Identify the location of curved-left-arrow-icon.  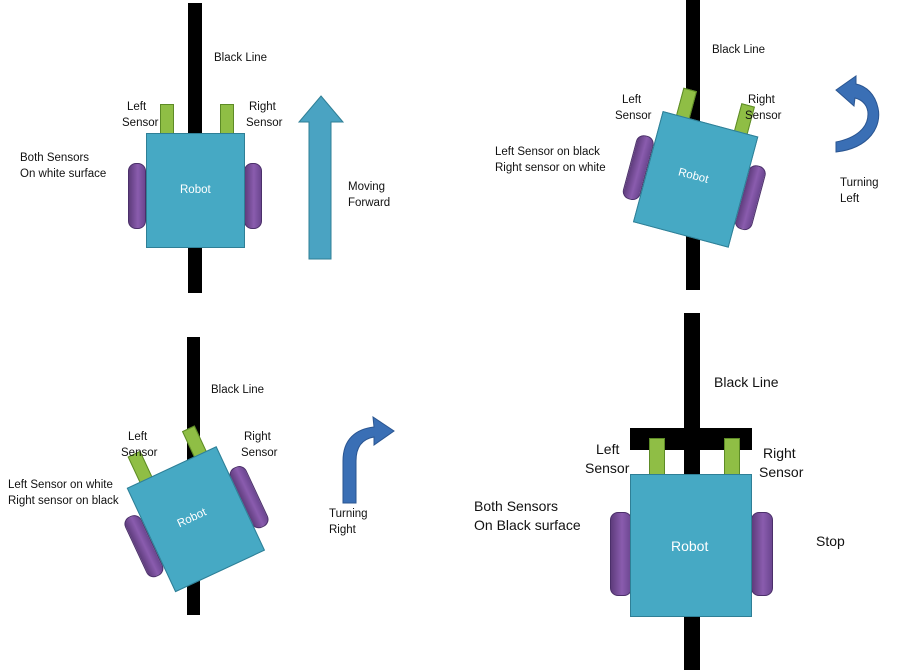
(857, 114).